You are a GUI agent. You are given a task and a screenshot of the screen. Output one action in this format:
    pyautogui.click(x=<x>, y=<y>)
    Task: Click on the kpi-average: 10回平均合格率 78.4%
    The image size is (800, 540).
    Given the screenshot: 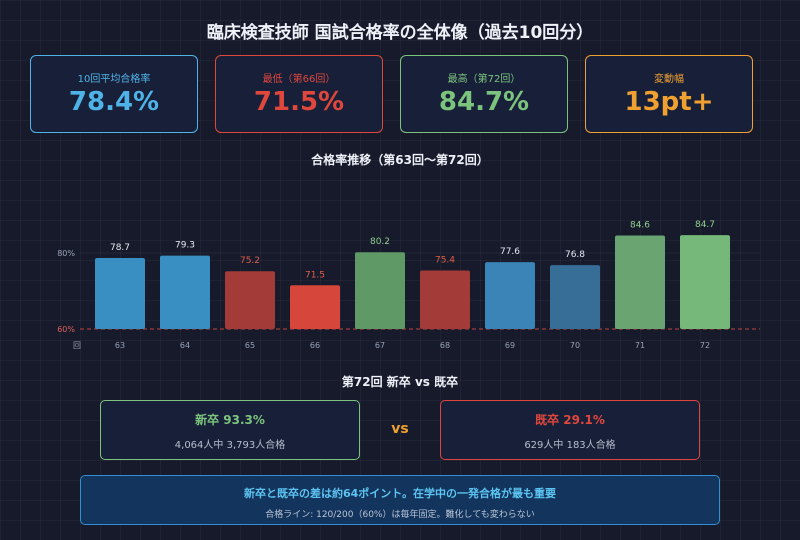 What is the action you would take?
    pyautogui.click(x=114, y=94)
    